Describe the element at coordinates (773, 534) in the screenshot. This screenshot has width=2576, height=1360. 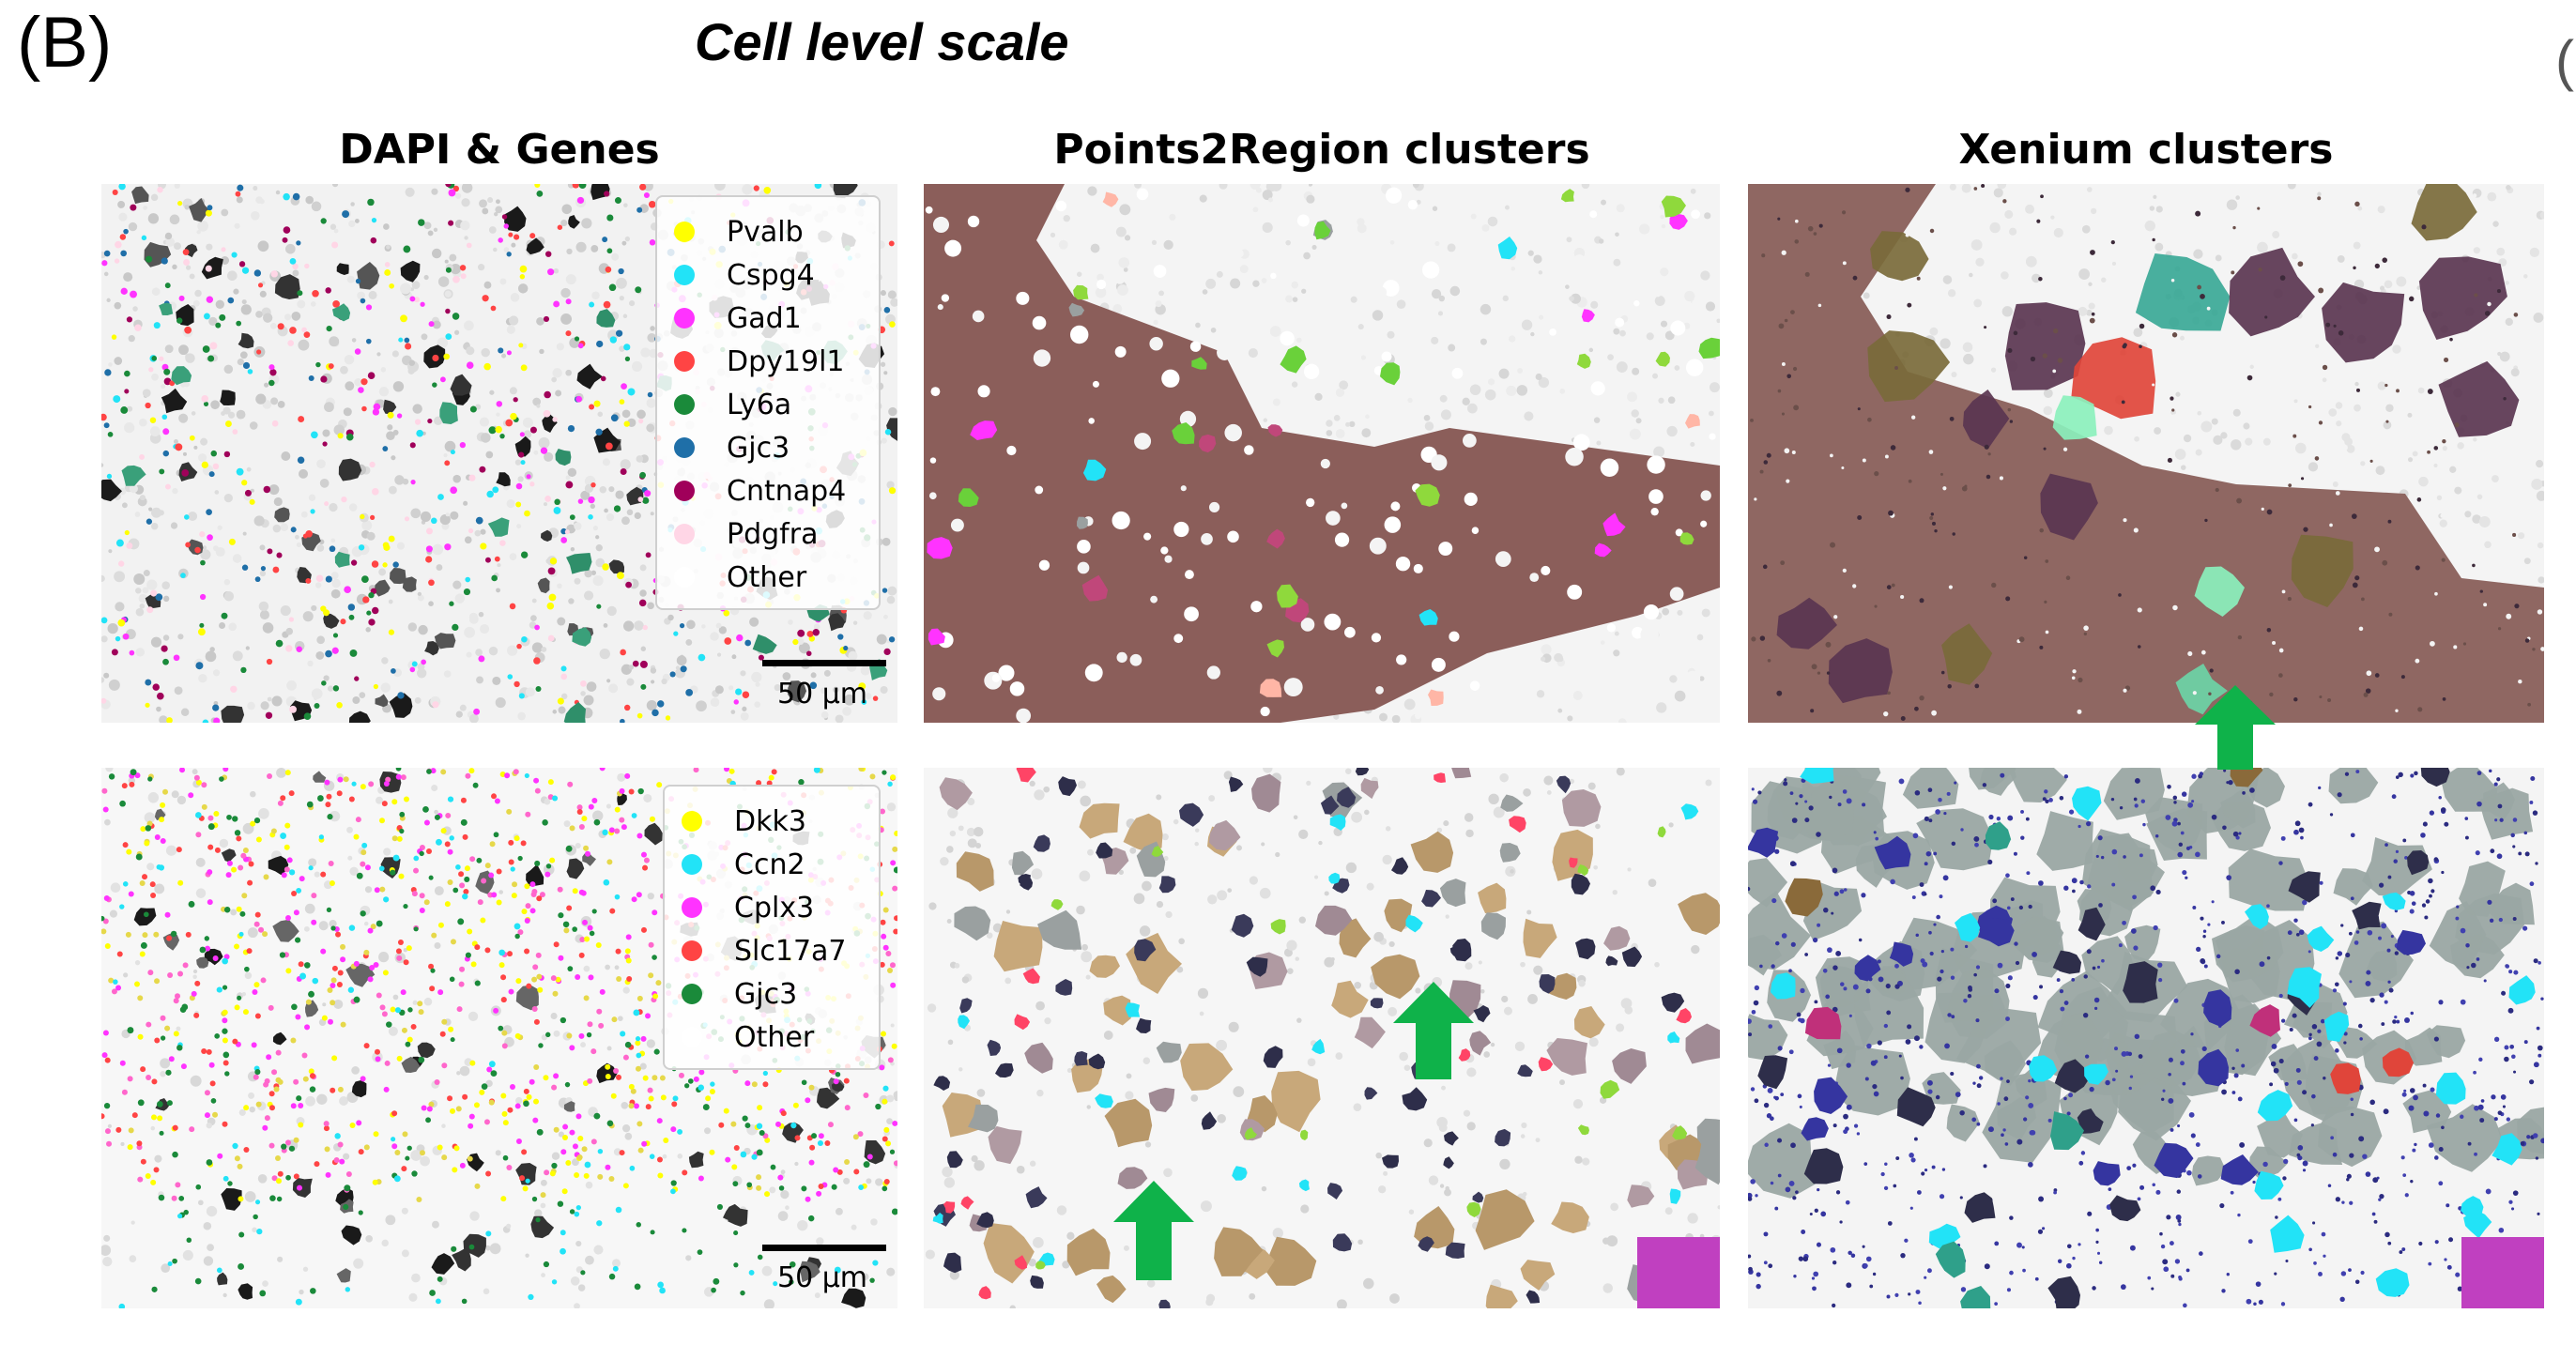
I see `legend-label: Pdgfra` at that location.